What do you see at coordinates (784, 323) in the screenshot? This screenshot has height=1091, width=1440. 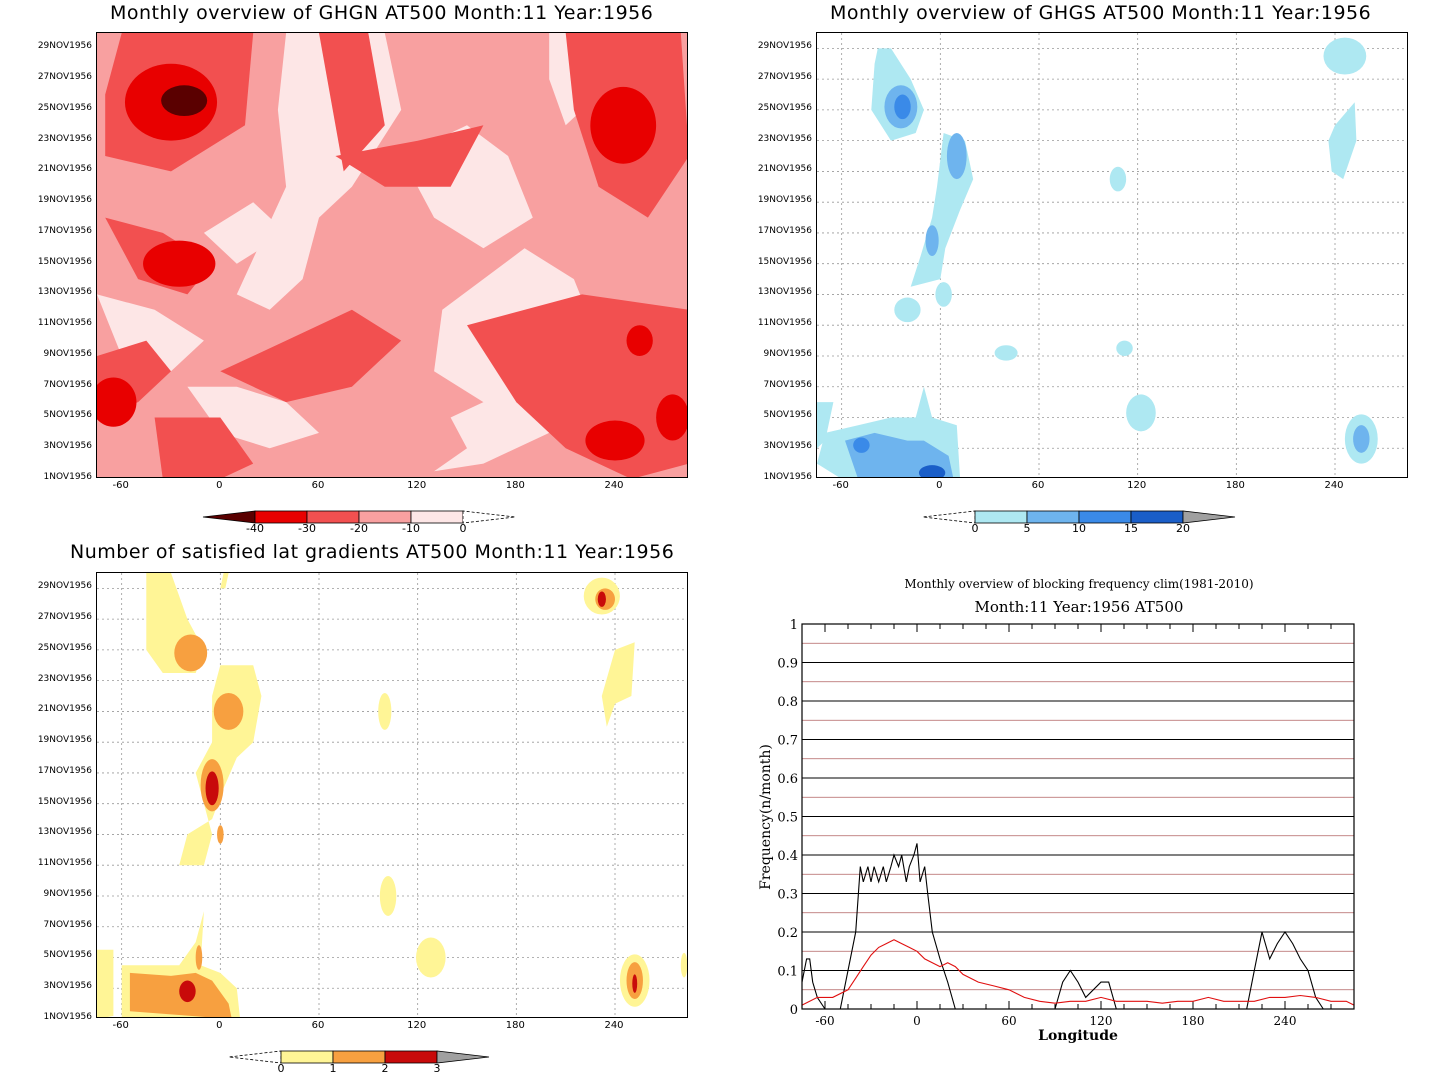 I see `ghgs-y-tick: 11NOV1956` at bounding box center [784, 323].